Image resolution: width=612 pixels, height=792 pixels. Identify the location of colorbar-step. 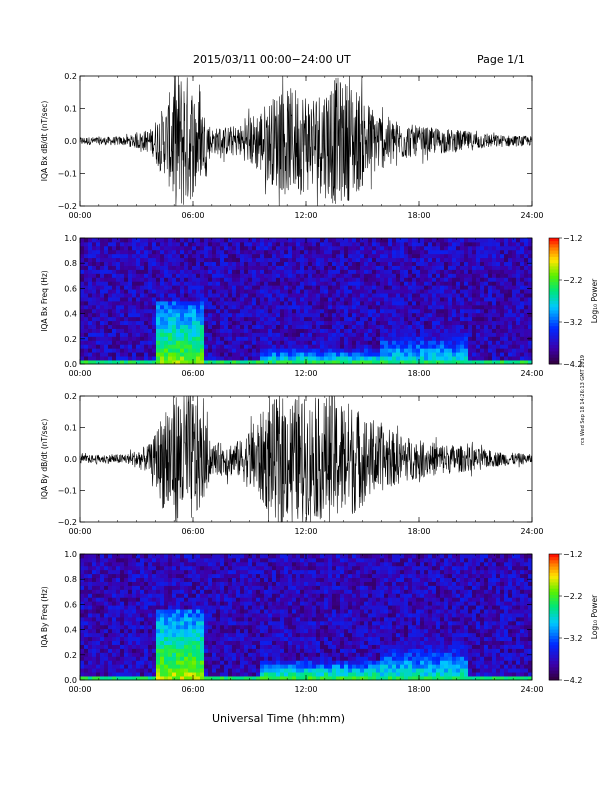
(554, 303).